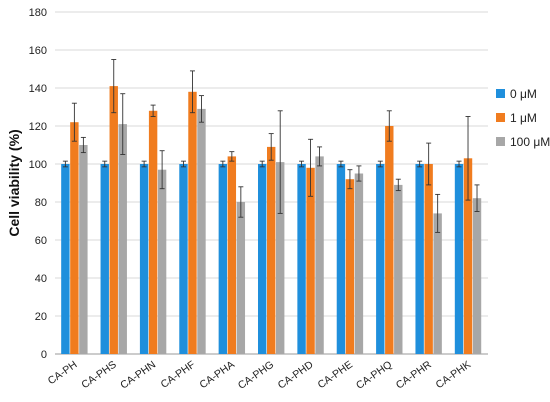 This screenshot has height=402, width=550. What do you see at coordinates (38, 165) in the screenshot?
I see `y-tick-label: 100` at bounding box center [38, 165].